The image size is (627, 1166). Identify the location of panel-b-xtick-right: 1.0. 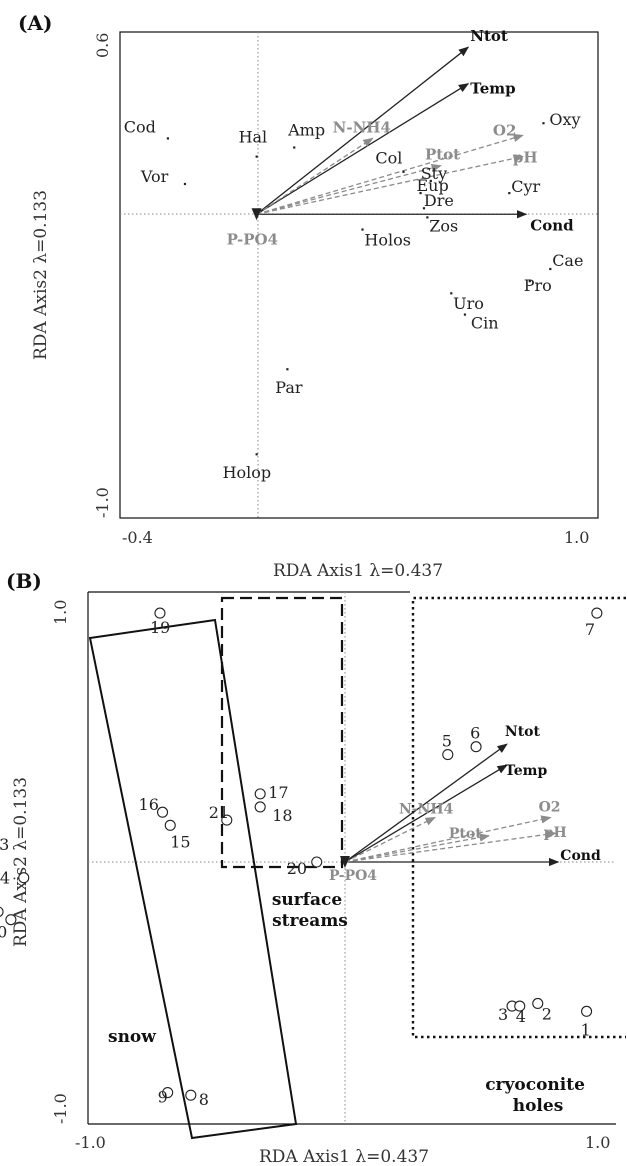
(597, 1142).